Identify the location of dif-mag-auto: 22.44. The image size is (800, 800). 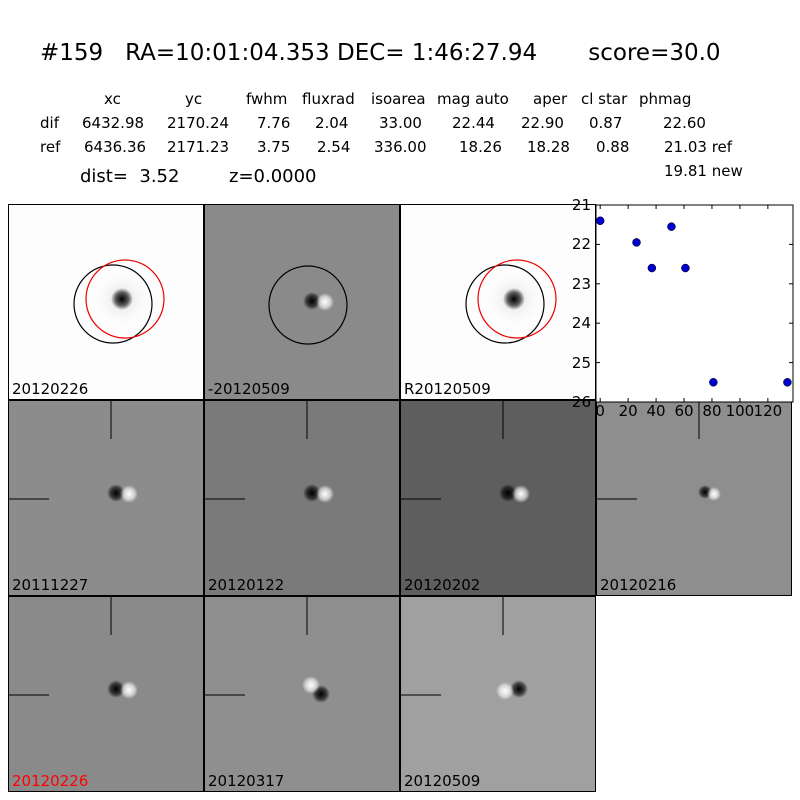
(473, 123).